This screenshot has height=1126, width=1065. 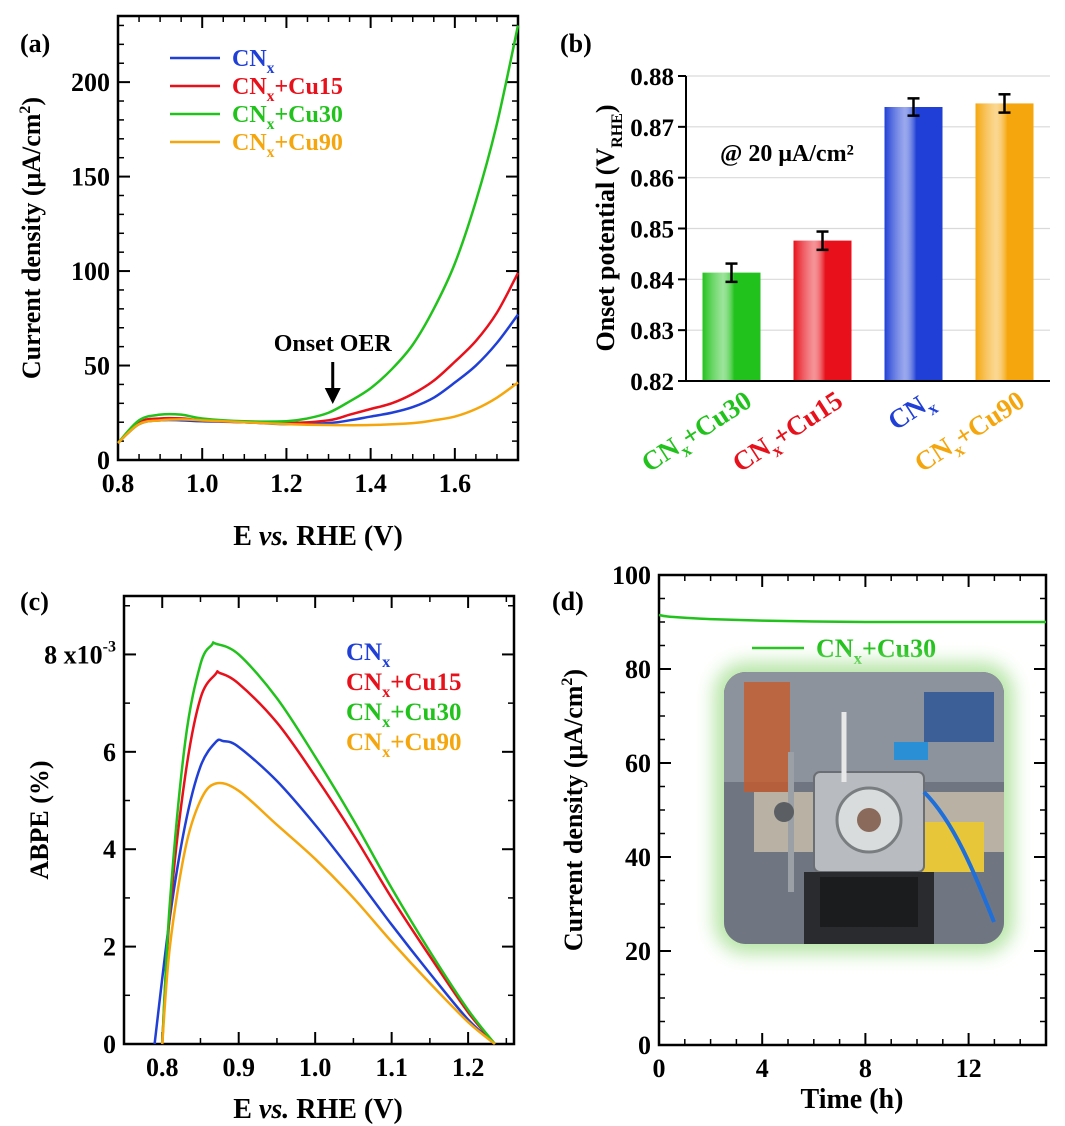 What do you see at coordinates (109, 947) in the screenshot?
I see `c-y-tick-label: 2` at bounding box center [109, 947].